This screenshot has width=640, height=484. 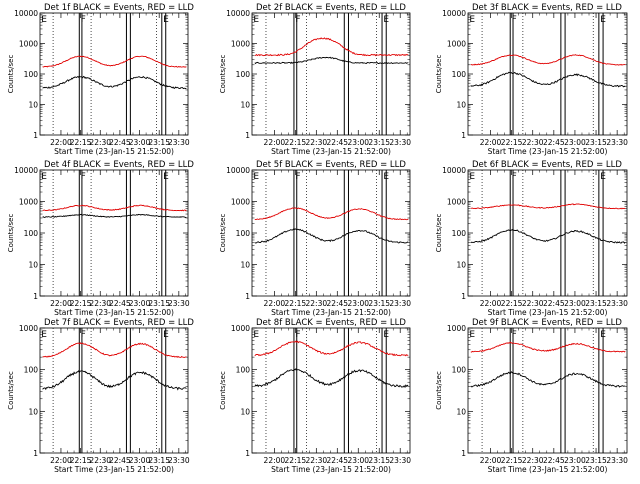 I want to click on panel-title: Det 2f BLACK = Events, RED = LLD, so click(x=331, y=8).